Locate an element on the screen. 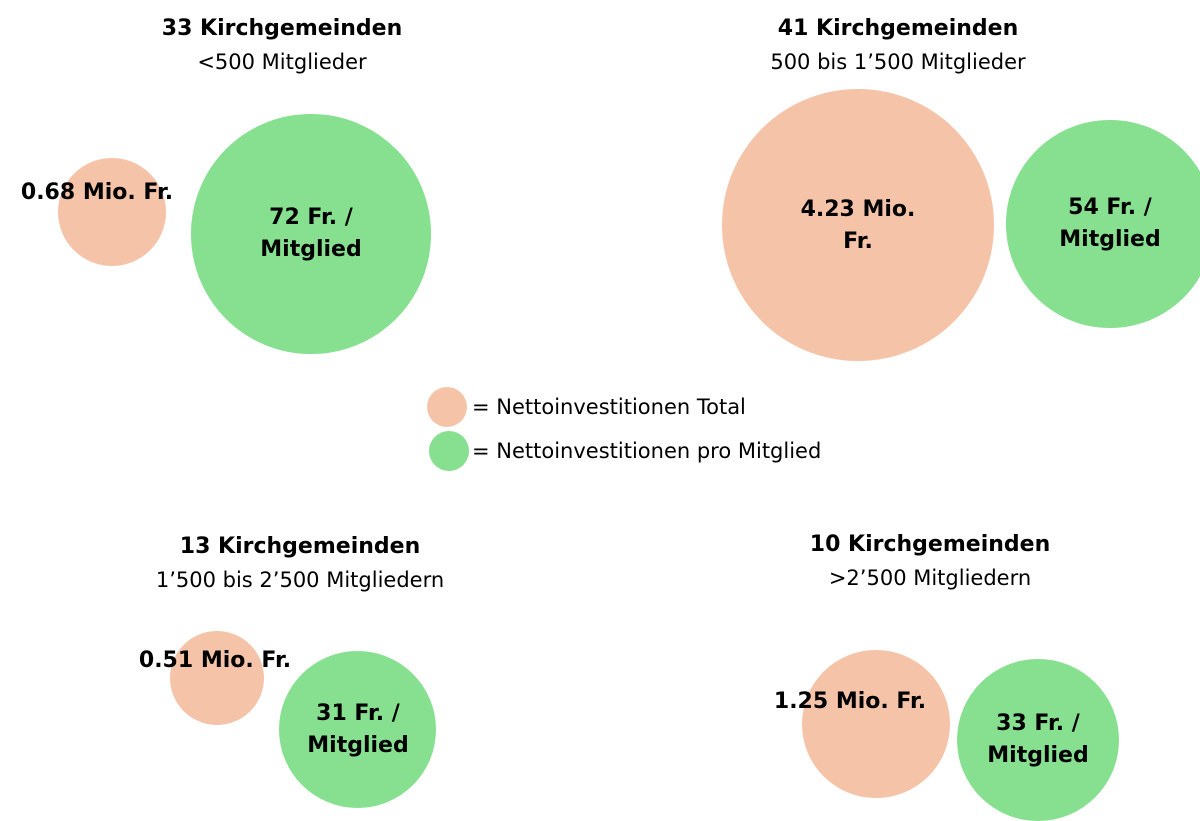  legend-label: = Nettoinvestitionen pro Mitglied is located at coordinates (647, 451).